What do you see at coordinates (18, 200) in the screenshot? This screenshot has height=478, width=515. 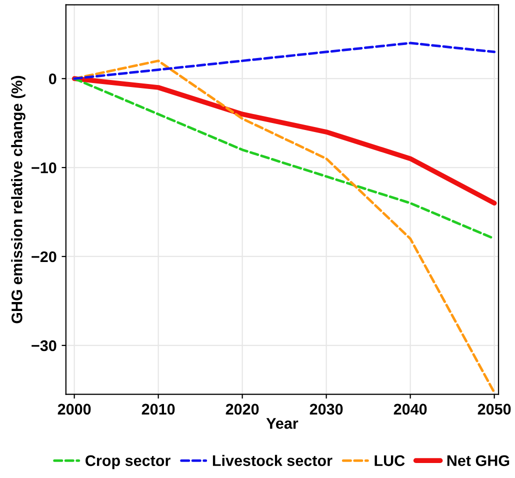 I see `y-axis-title: GHG emission relative change (%)` at bounding box center [18, 200].